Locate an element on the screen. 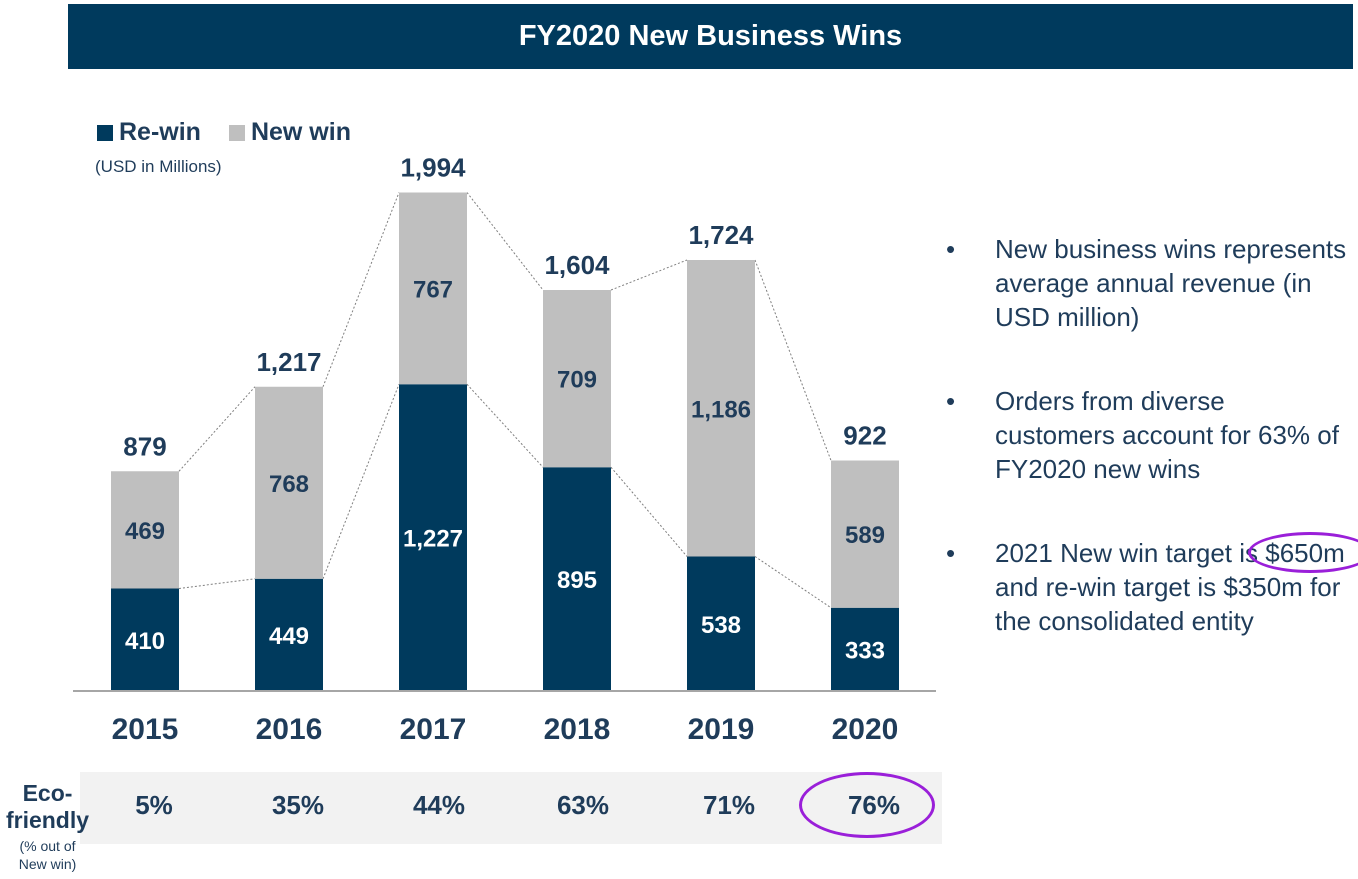 Image resolution: width=1358 pixels, height=879 pixels. label-newwin-2015: 469 is located at coordinates (145, 531).